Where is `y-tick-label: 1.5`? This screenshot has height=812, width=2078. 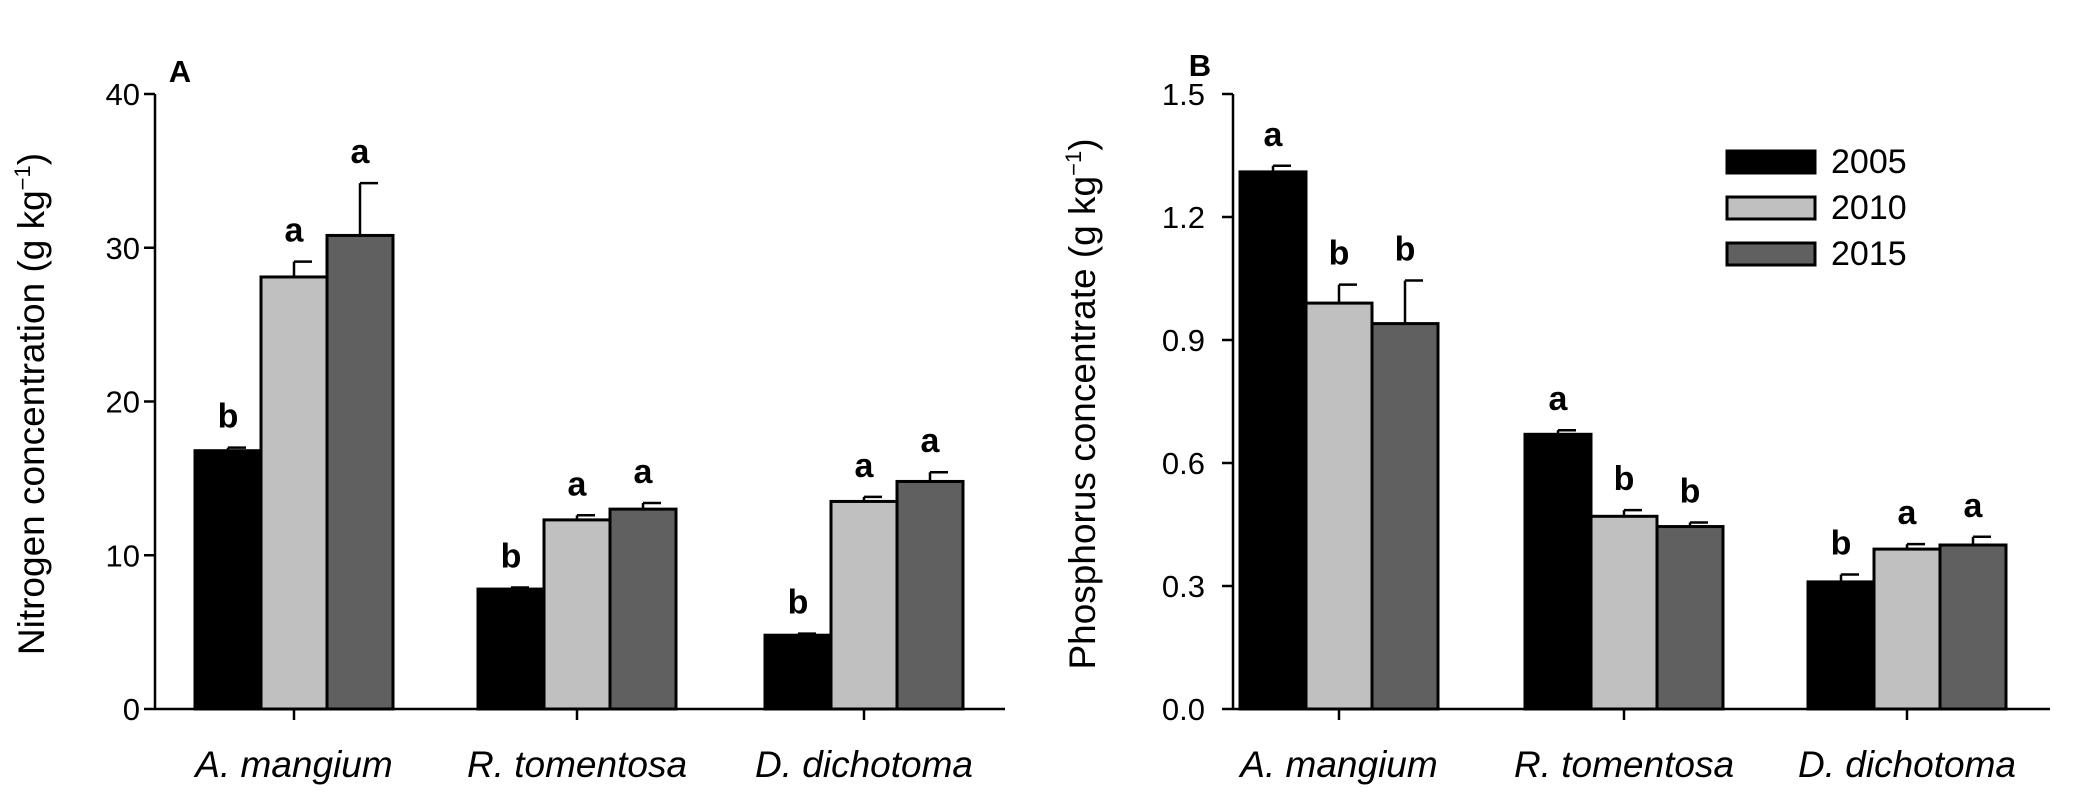
y-tick-label: 1.5 is located at coordinates (1183, 94).